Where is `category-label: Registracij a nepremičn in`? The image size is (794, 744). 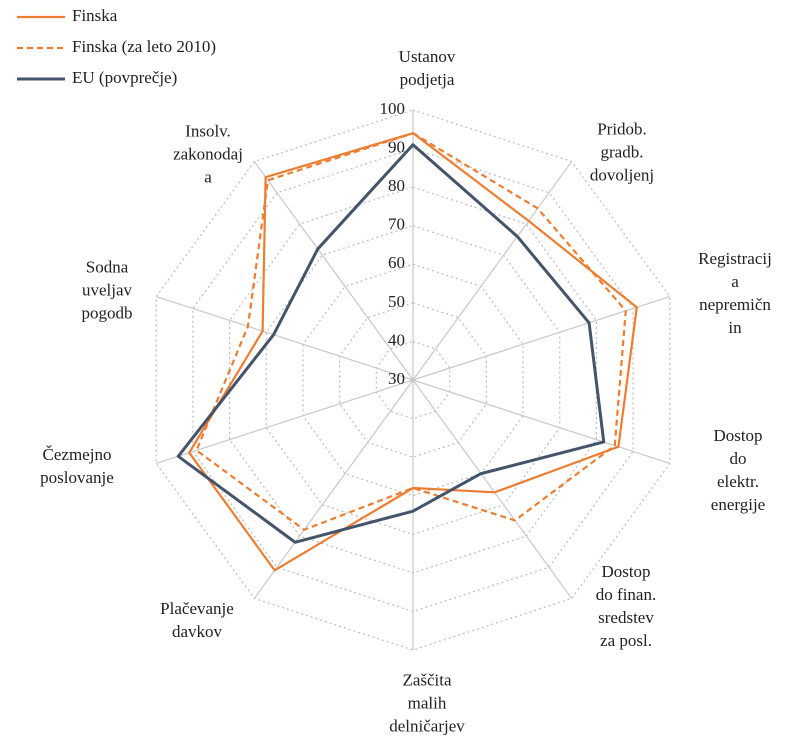
category-label: Registracij a nepremičn in is located at coordinates (735, 293).